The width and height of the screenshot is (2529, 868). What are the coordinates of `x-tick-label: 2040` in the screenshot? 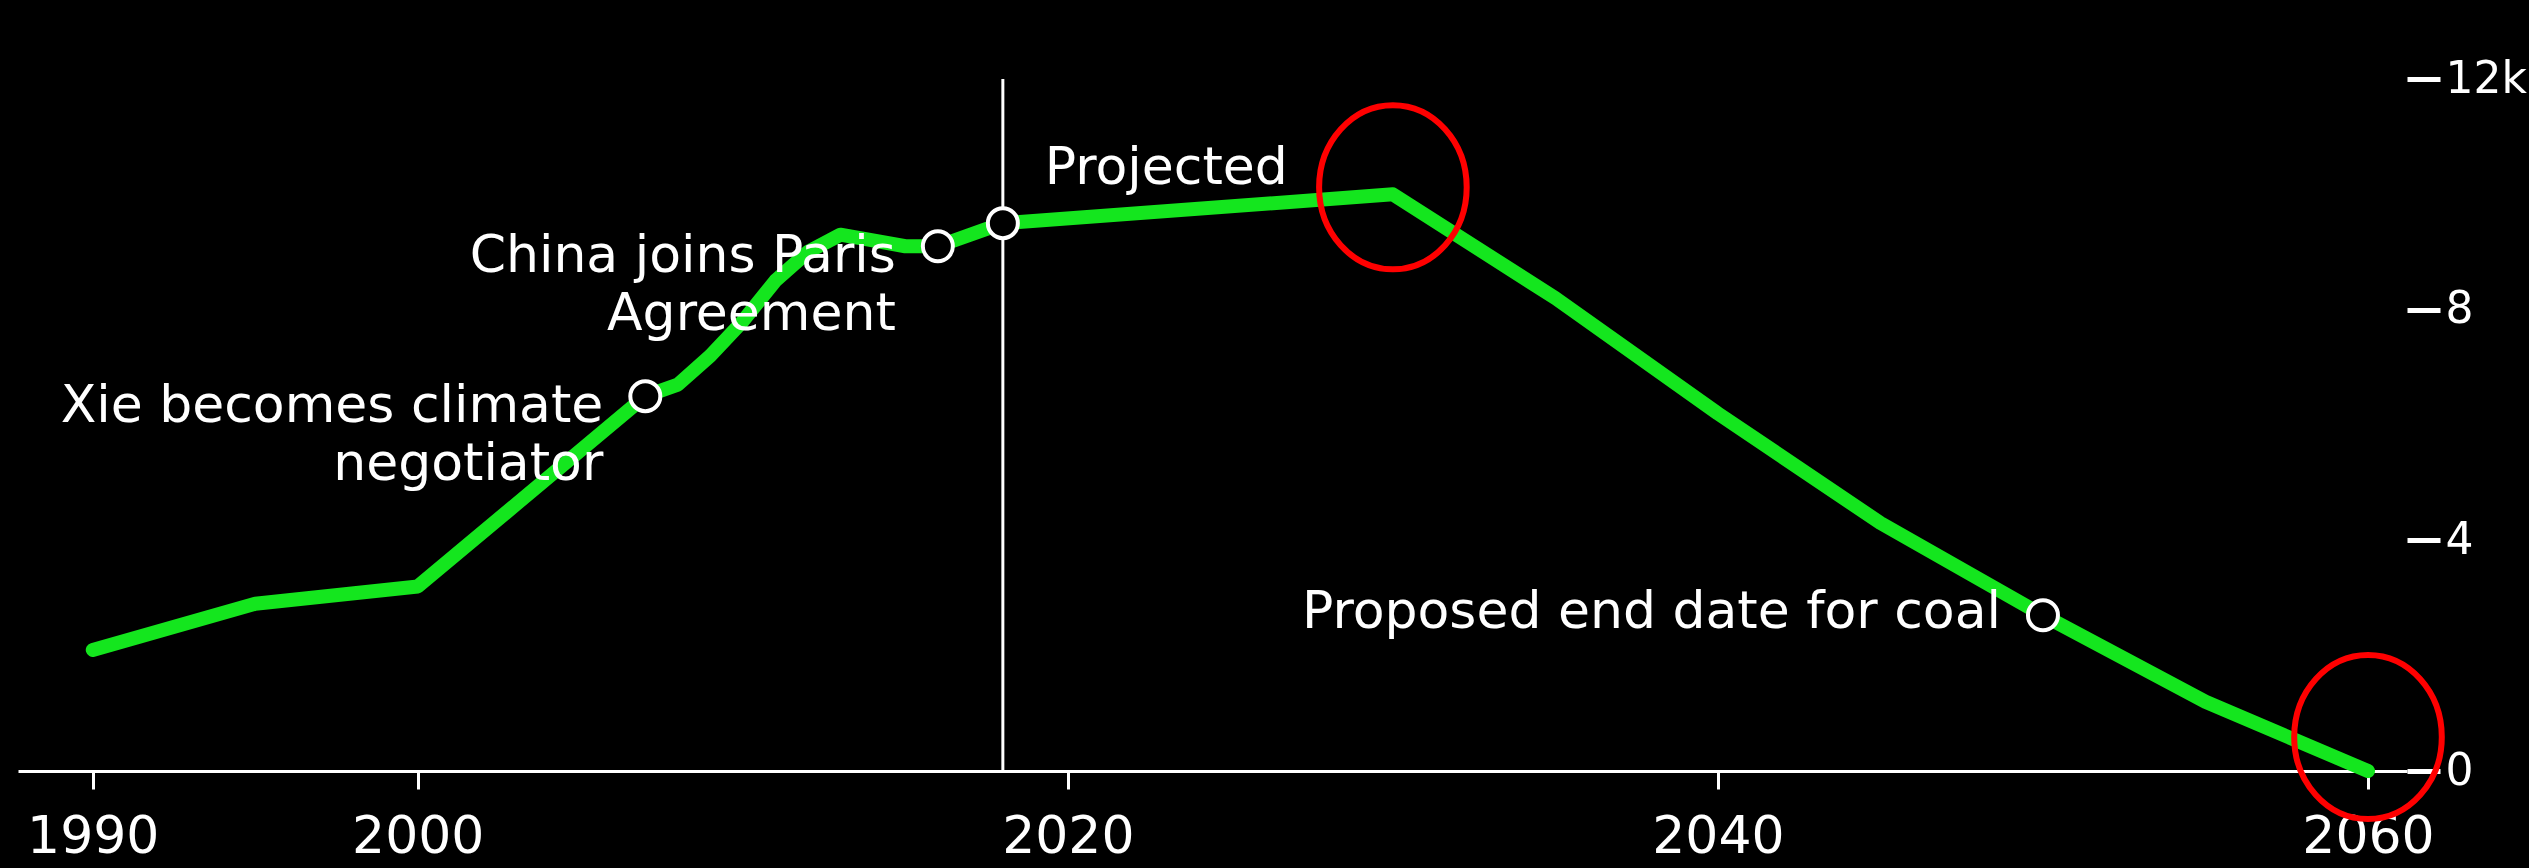 It's located at (1718, 834).